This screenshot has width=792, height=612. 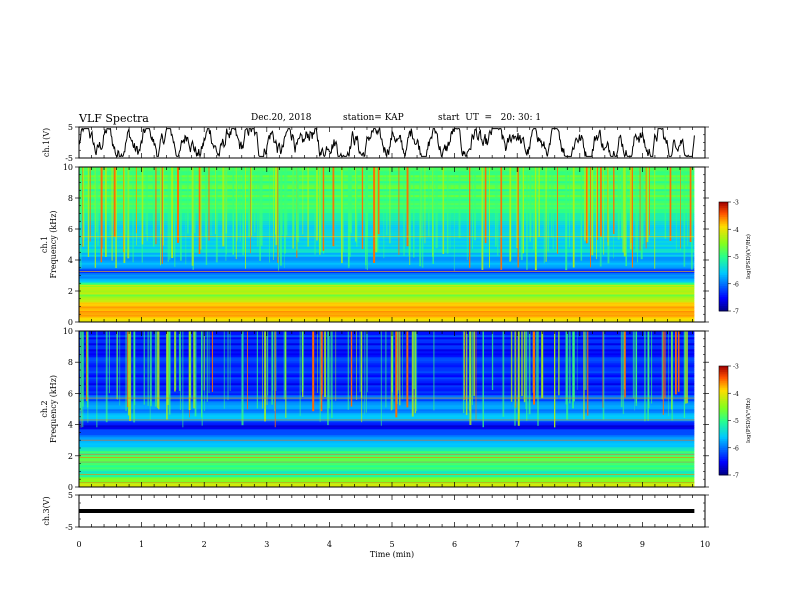 What do you see at coordinates (391, 544) in the screenshot?
I see `x-tick-label: 5` at bounding box center [391, 544].